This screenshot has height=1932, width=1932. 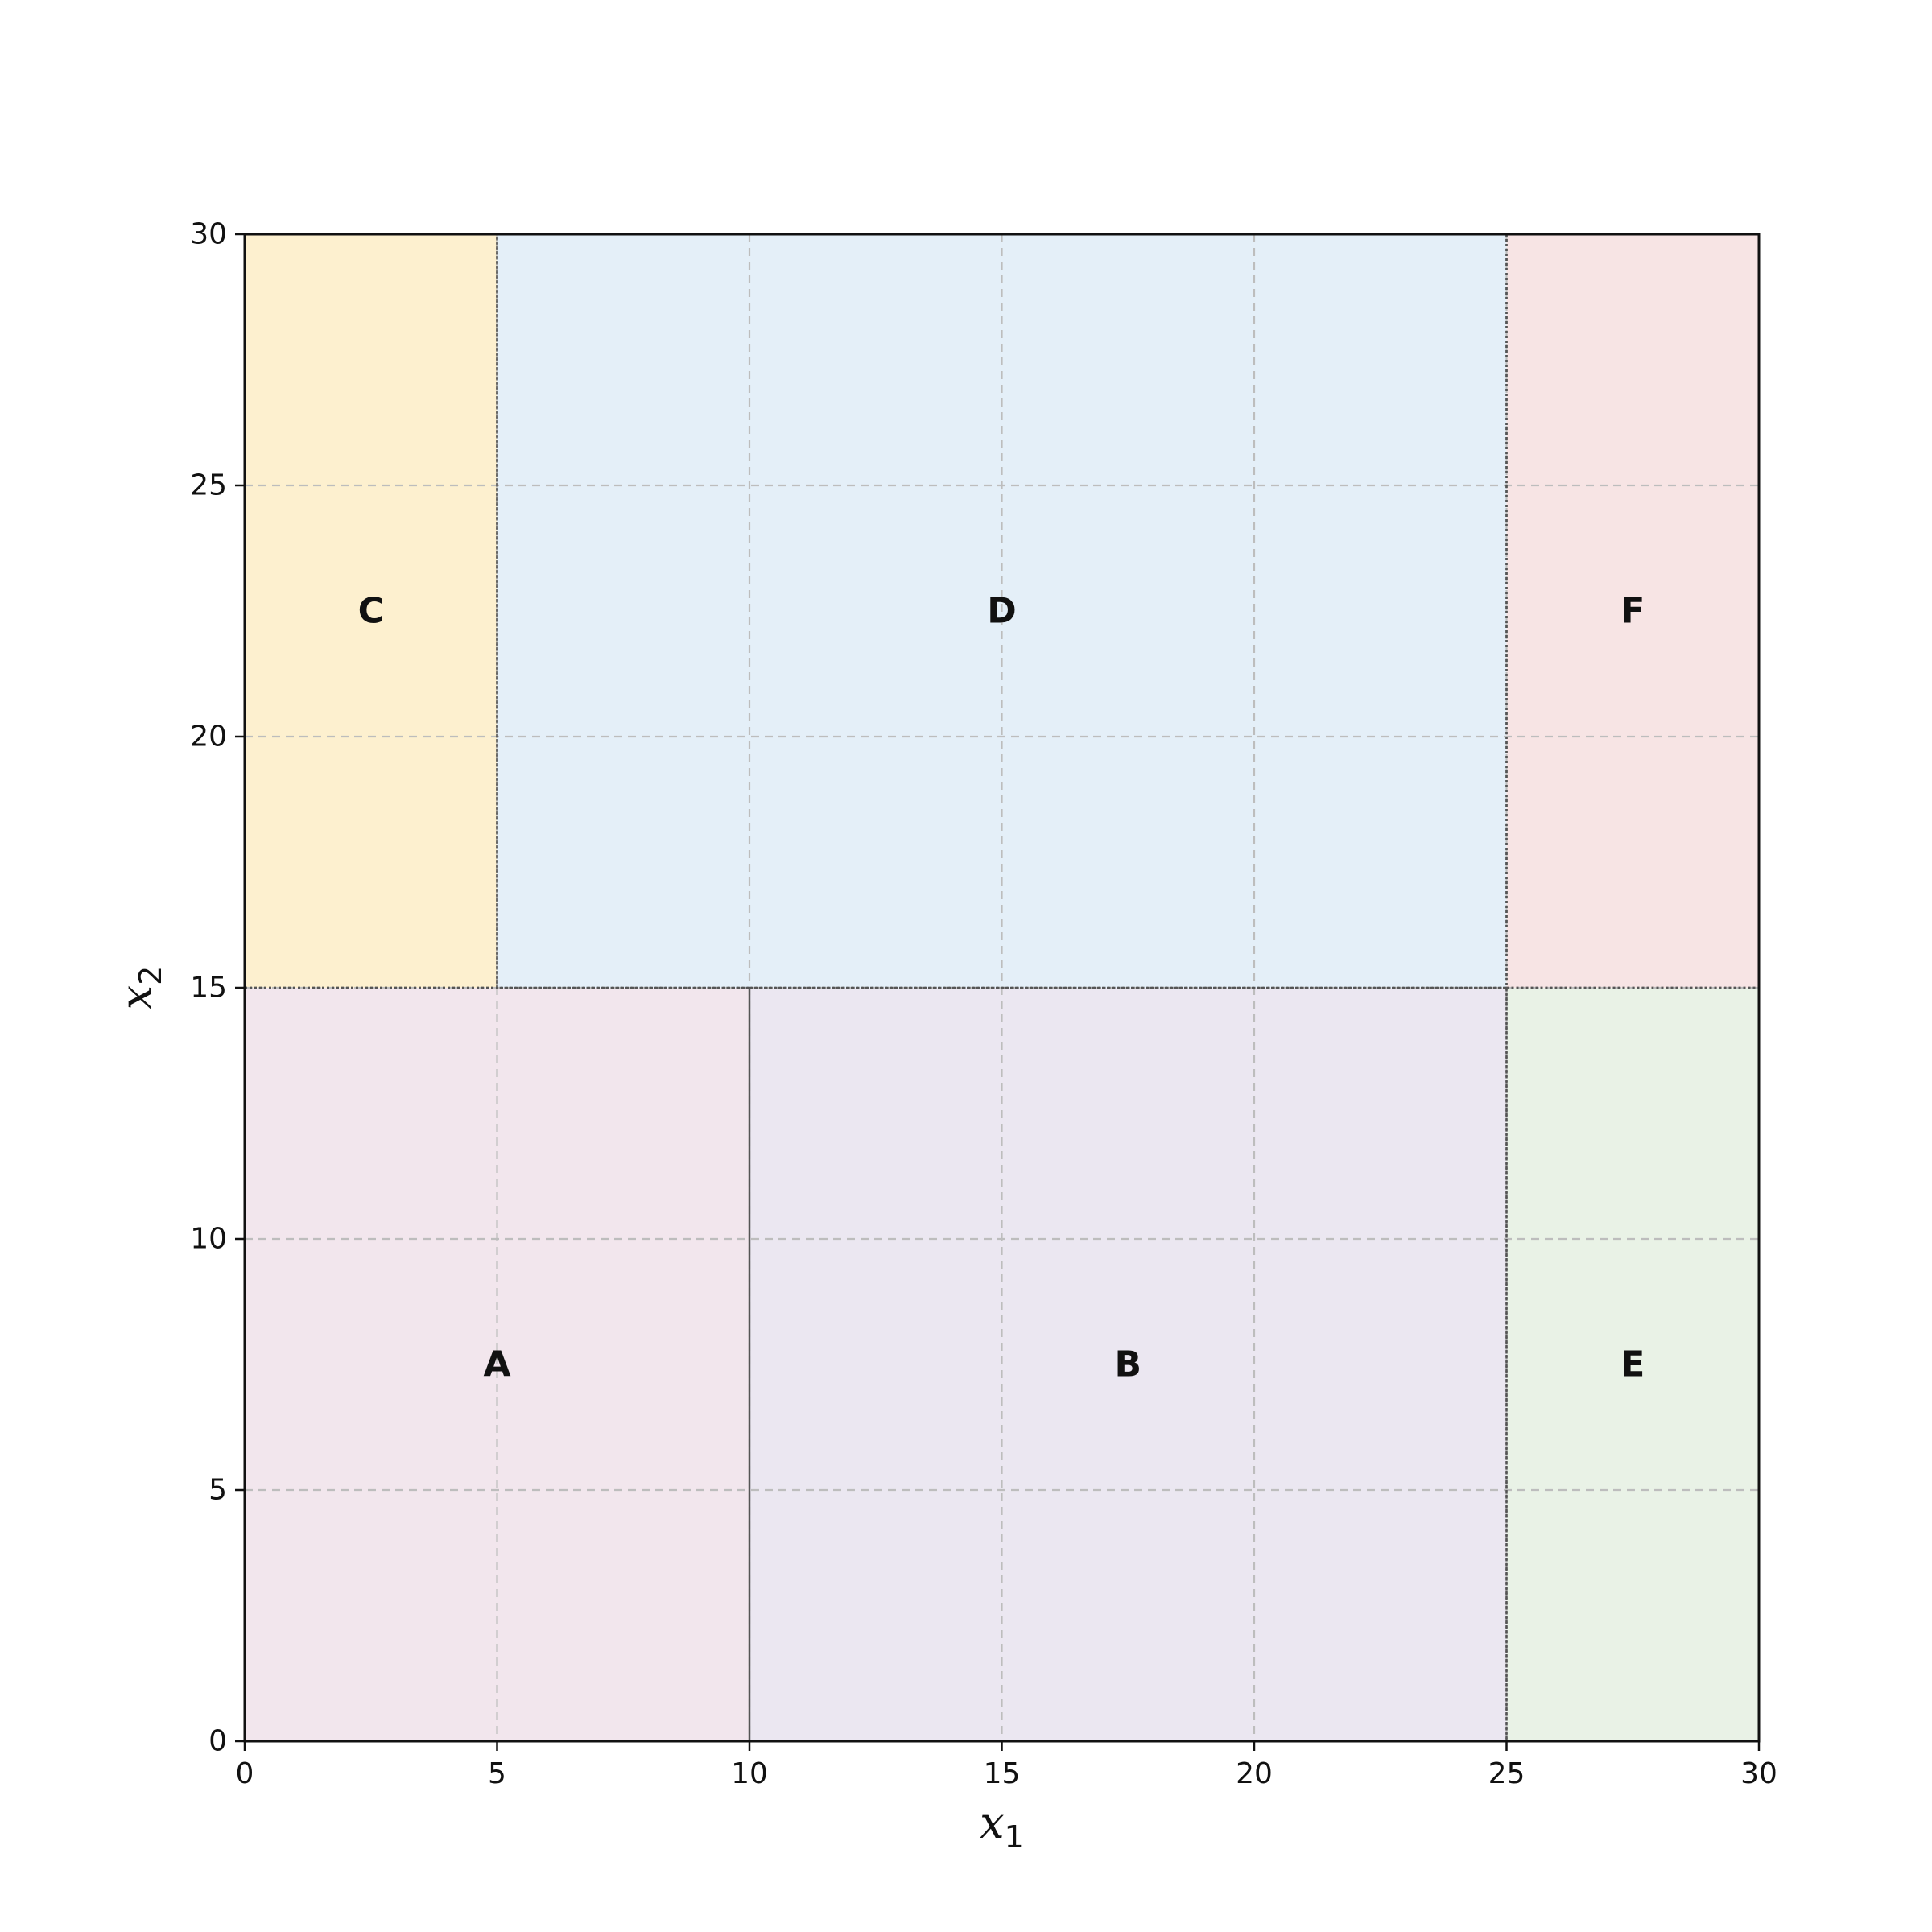 I want to click on x-tick-label: 10, so click(x=749, y=1773).